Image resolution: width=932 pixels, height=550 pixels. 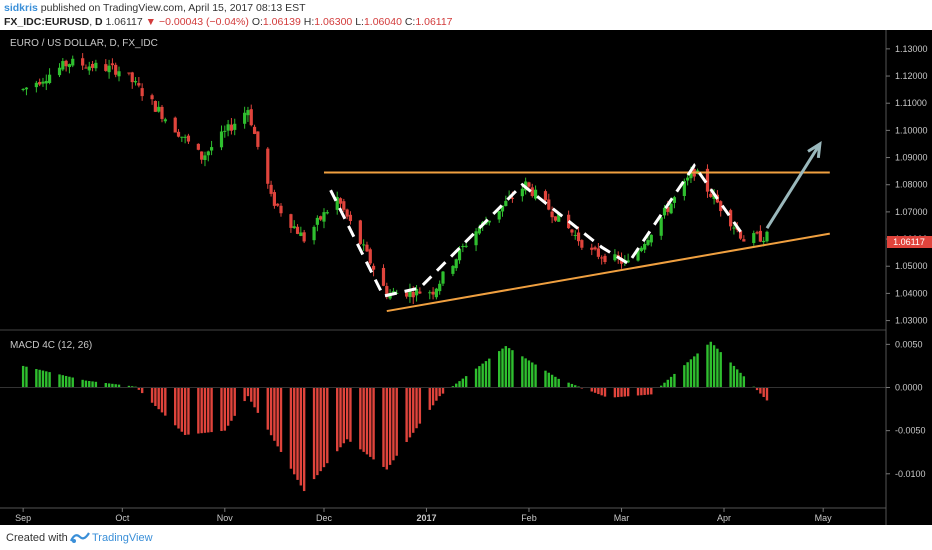 I want to click on low-value: 1.06040, so click(x=382, y=22).